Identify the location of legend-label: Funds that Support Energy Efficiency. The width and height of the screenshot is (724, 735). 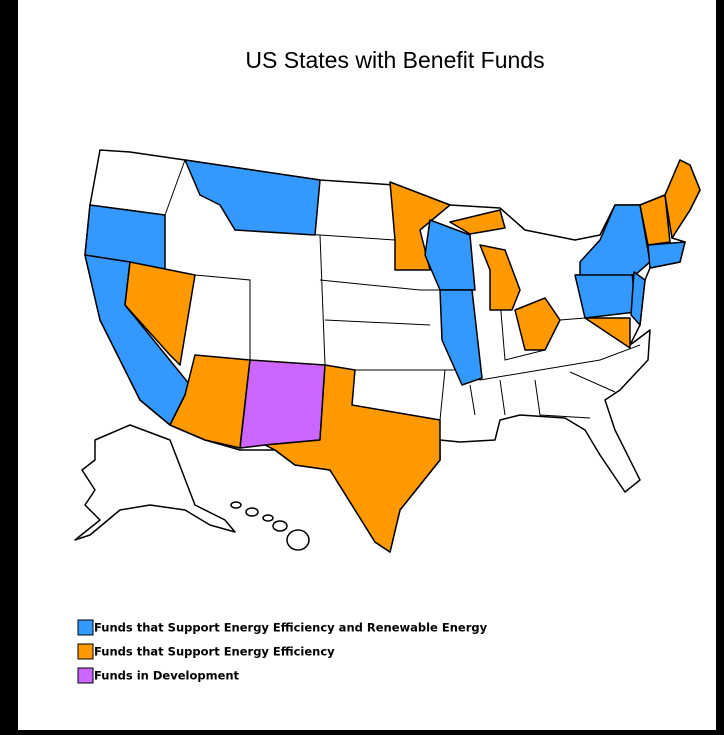
(214, 652).